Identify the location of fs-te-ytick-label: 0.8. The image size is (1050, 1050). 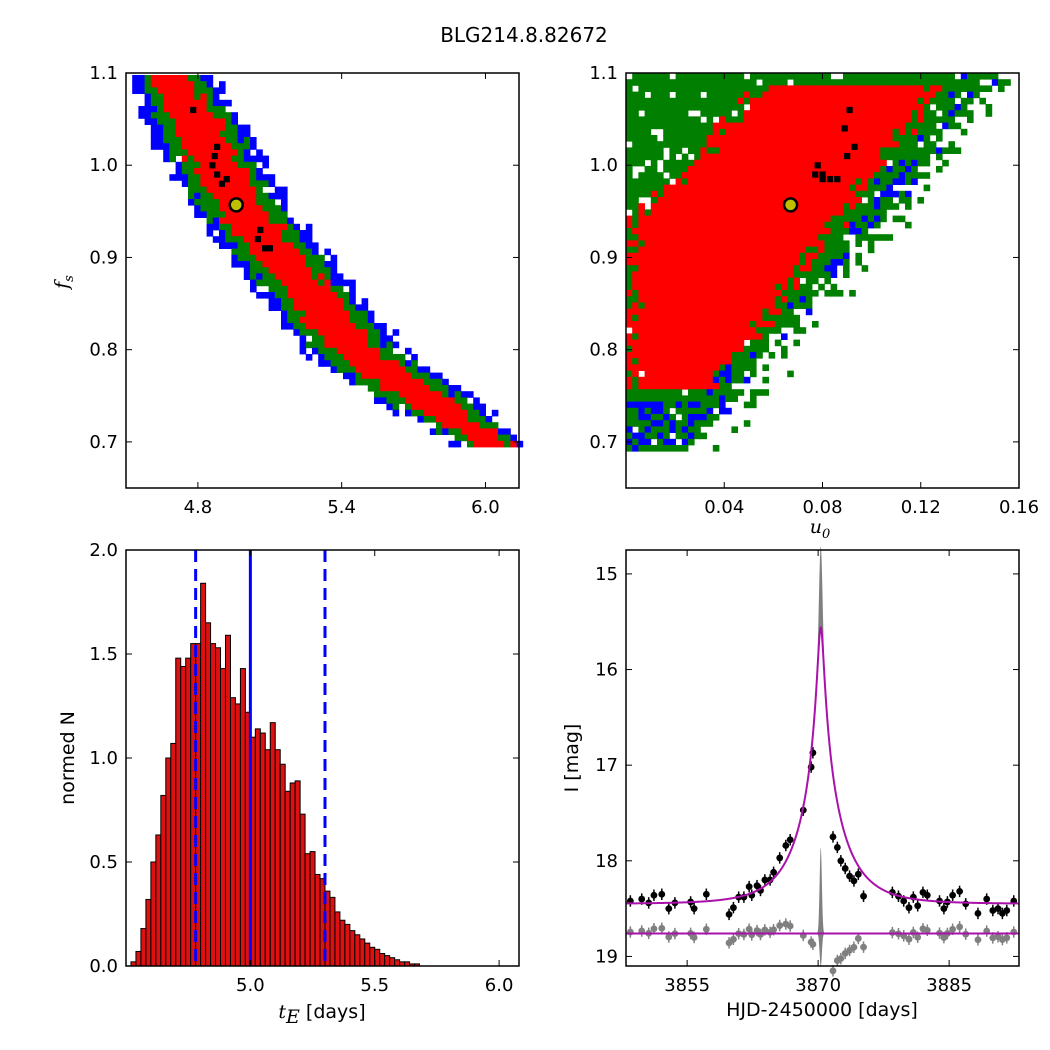
(103, 350).